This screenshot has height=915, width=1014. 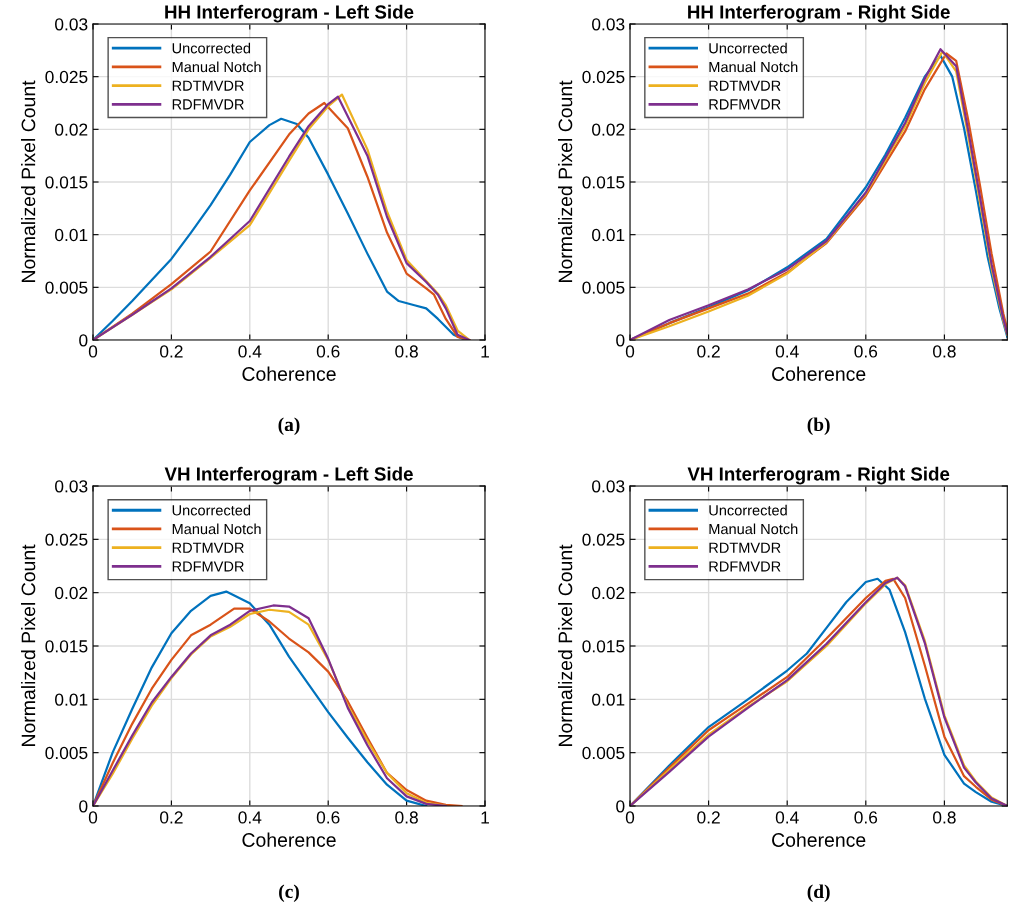 I want to click on text: (c), so click(x=289, y=893).